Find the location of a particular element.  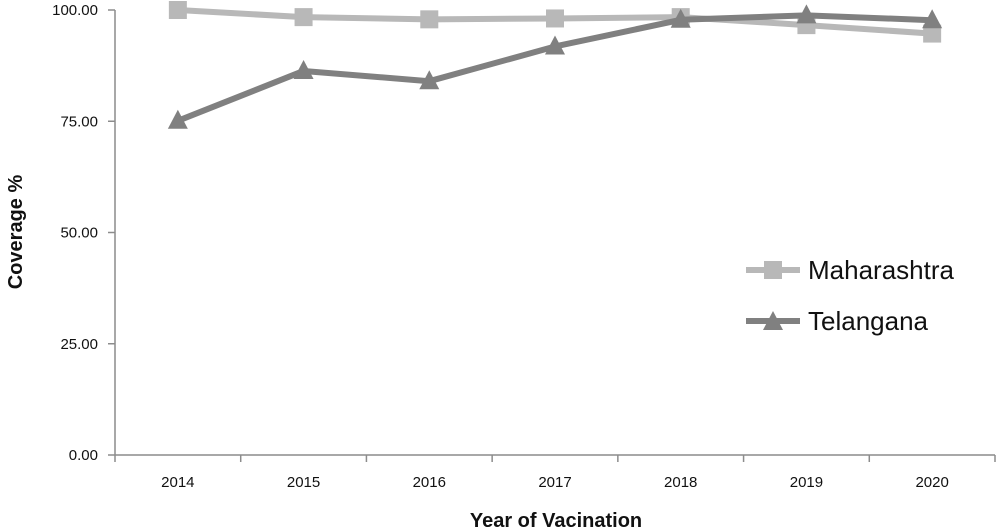

y-ticks: 0.00 25.00 50.00 75.00 100.00 is located at coordinates (83, 233).